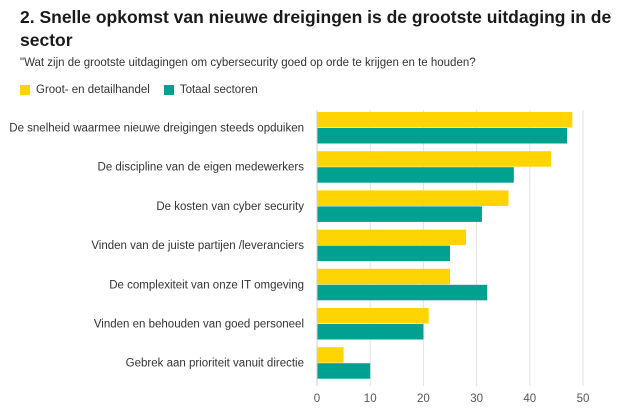 The image size is (627, 418). What do you see at coordinates (230, 207) in the screenshot?
I see `category-label-2: De kosten van cyber security` at bounding box center [230, 207].